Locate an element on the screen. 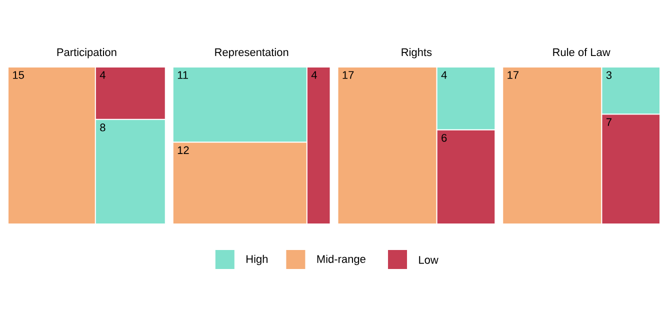 The width and height of the screenshot is (668, 320). data-label: 3 is located at coordinates (609, 75).